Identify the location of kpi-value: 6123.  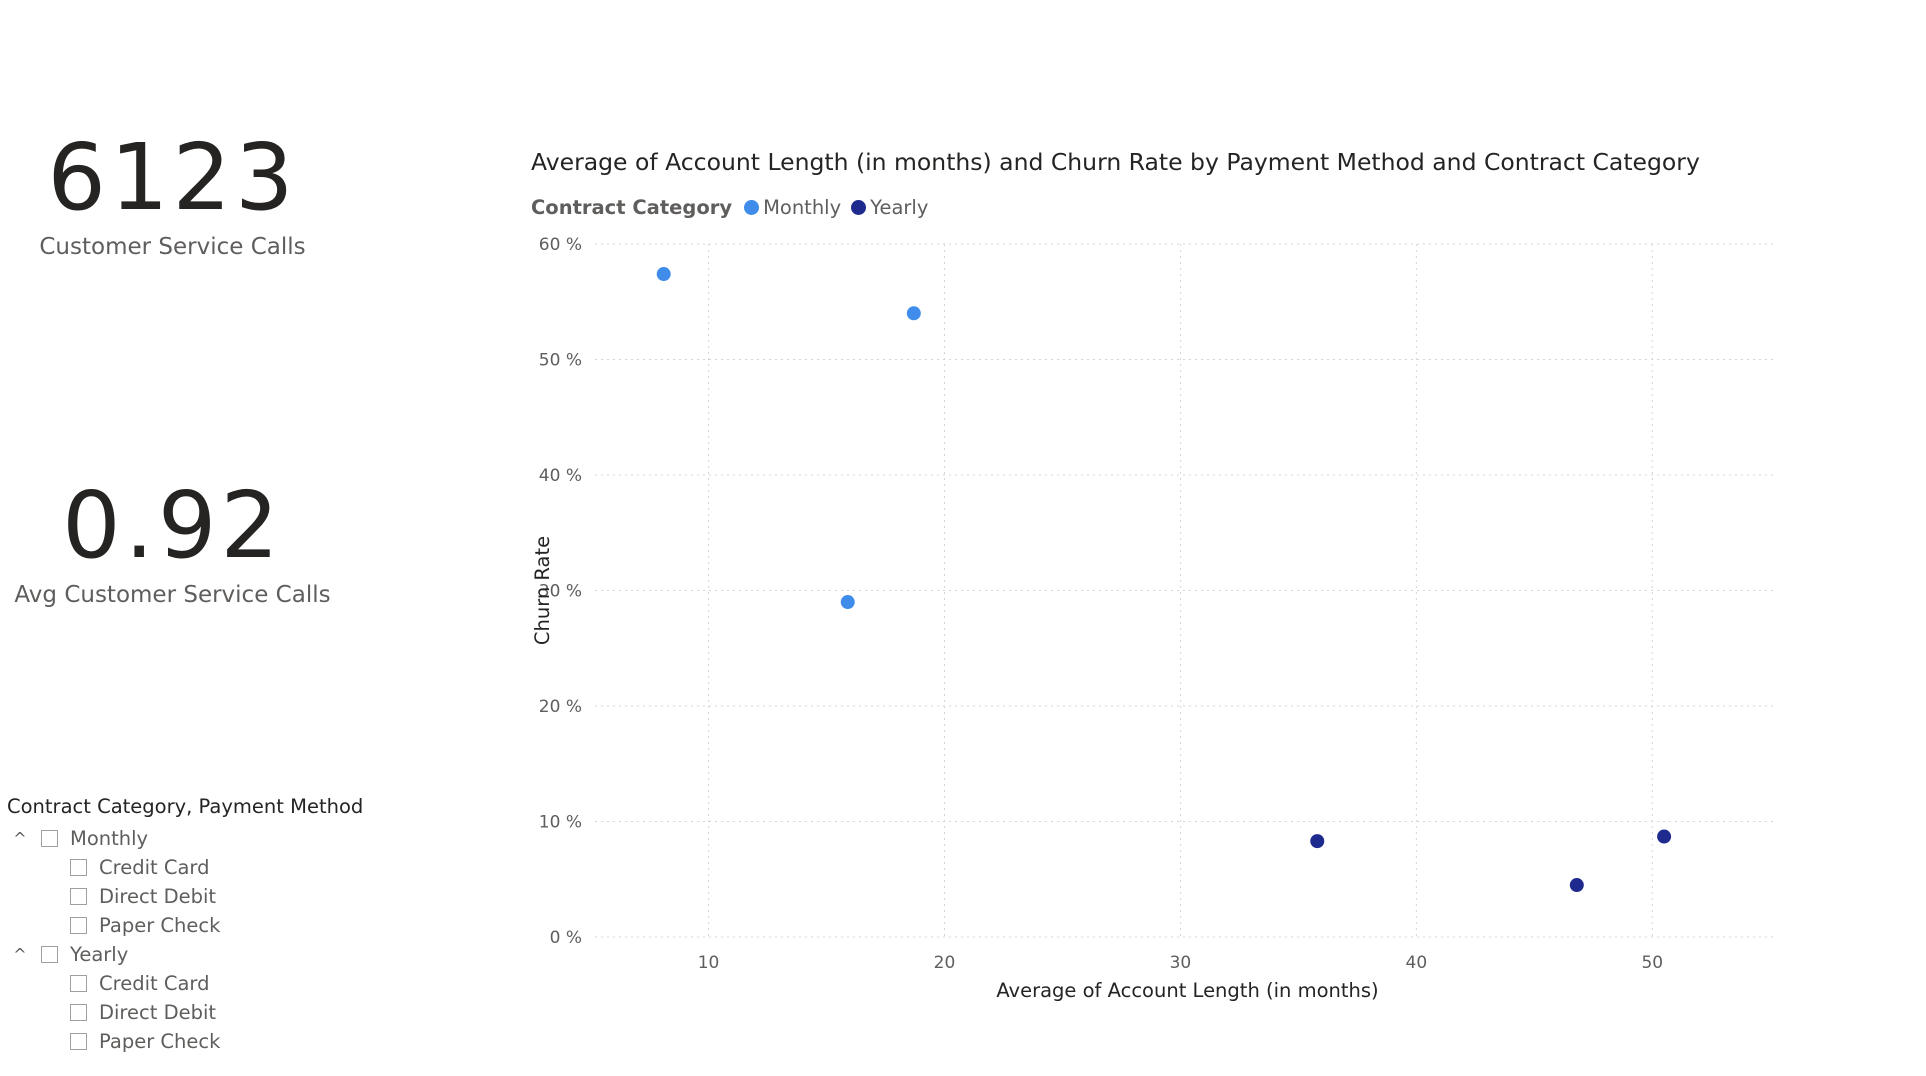
(172, 177).